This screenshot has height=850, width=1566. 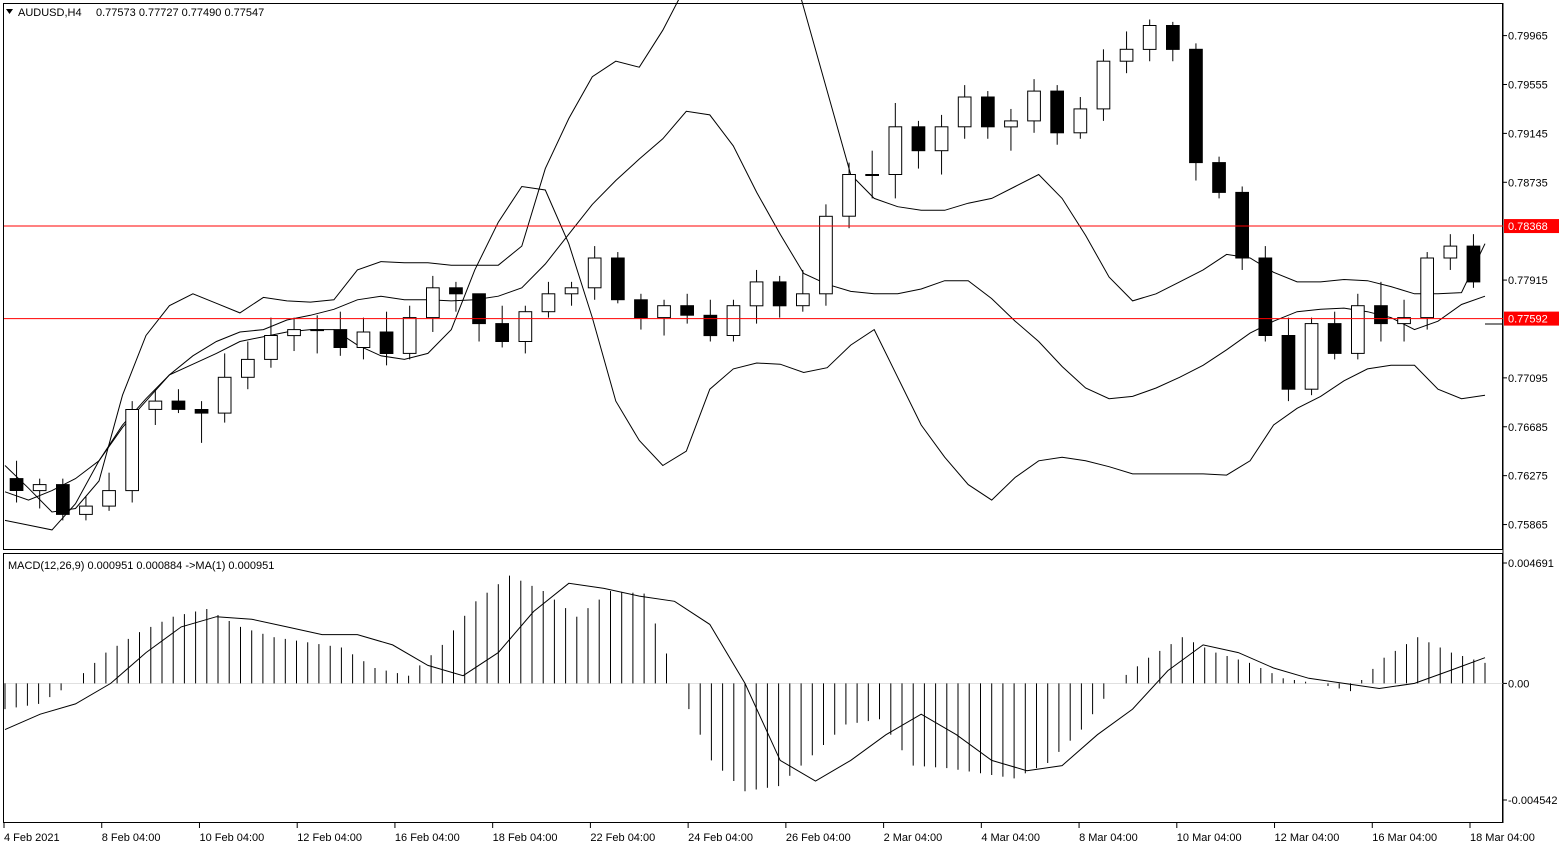 I want to click on time-axis-label: 22 Feb 04:00, so click(x=622, y=838).